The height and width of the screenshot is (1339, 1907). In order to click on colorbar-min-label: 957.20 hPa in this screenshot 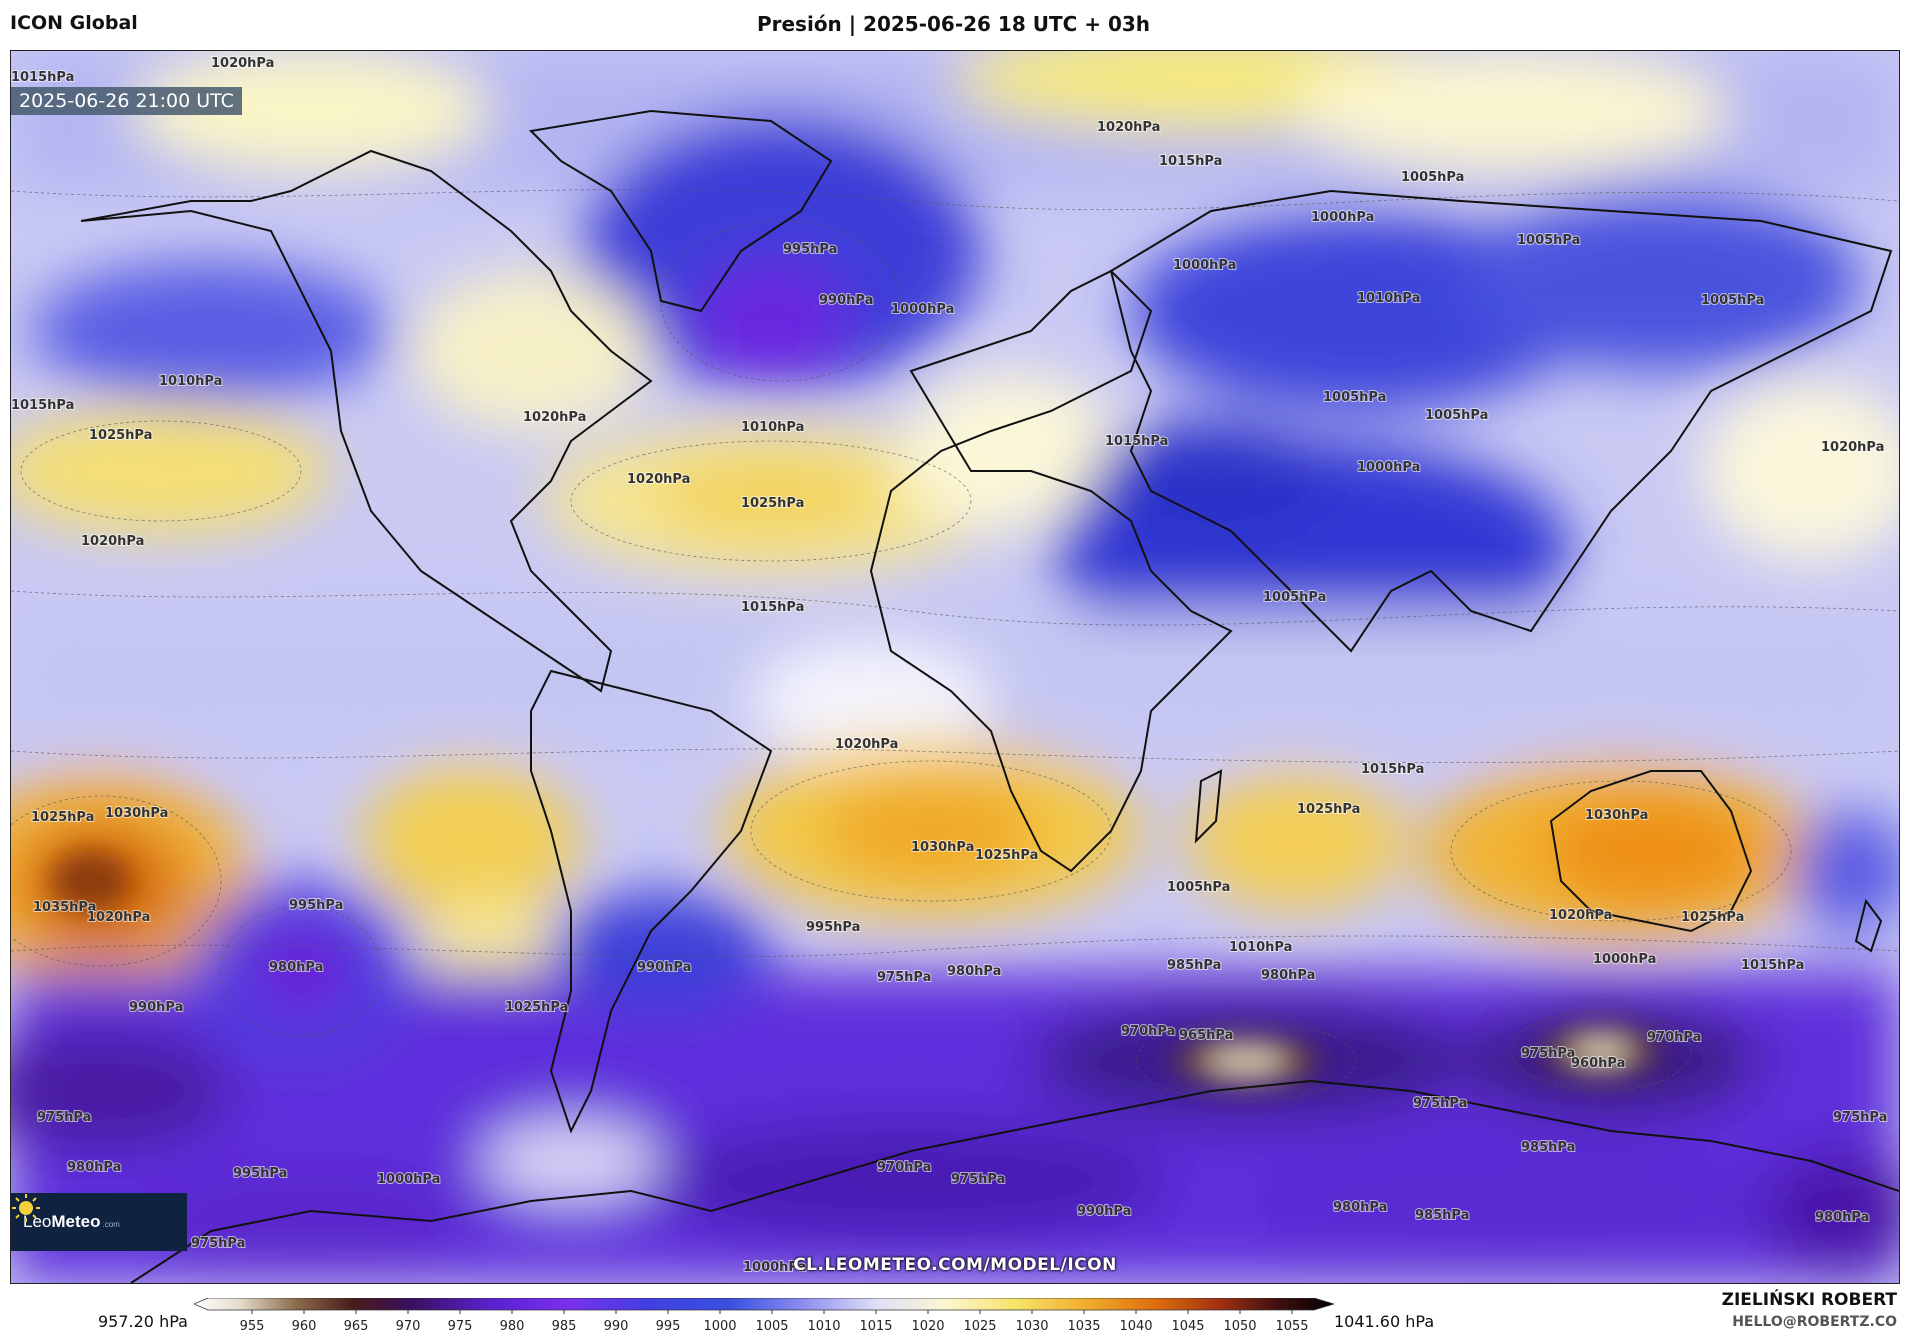, I will do `click(143, 1321)`.